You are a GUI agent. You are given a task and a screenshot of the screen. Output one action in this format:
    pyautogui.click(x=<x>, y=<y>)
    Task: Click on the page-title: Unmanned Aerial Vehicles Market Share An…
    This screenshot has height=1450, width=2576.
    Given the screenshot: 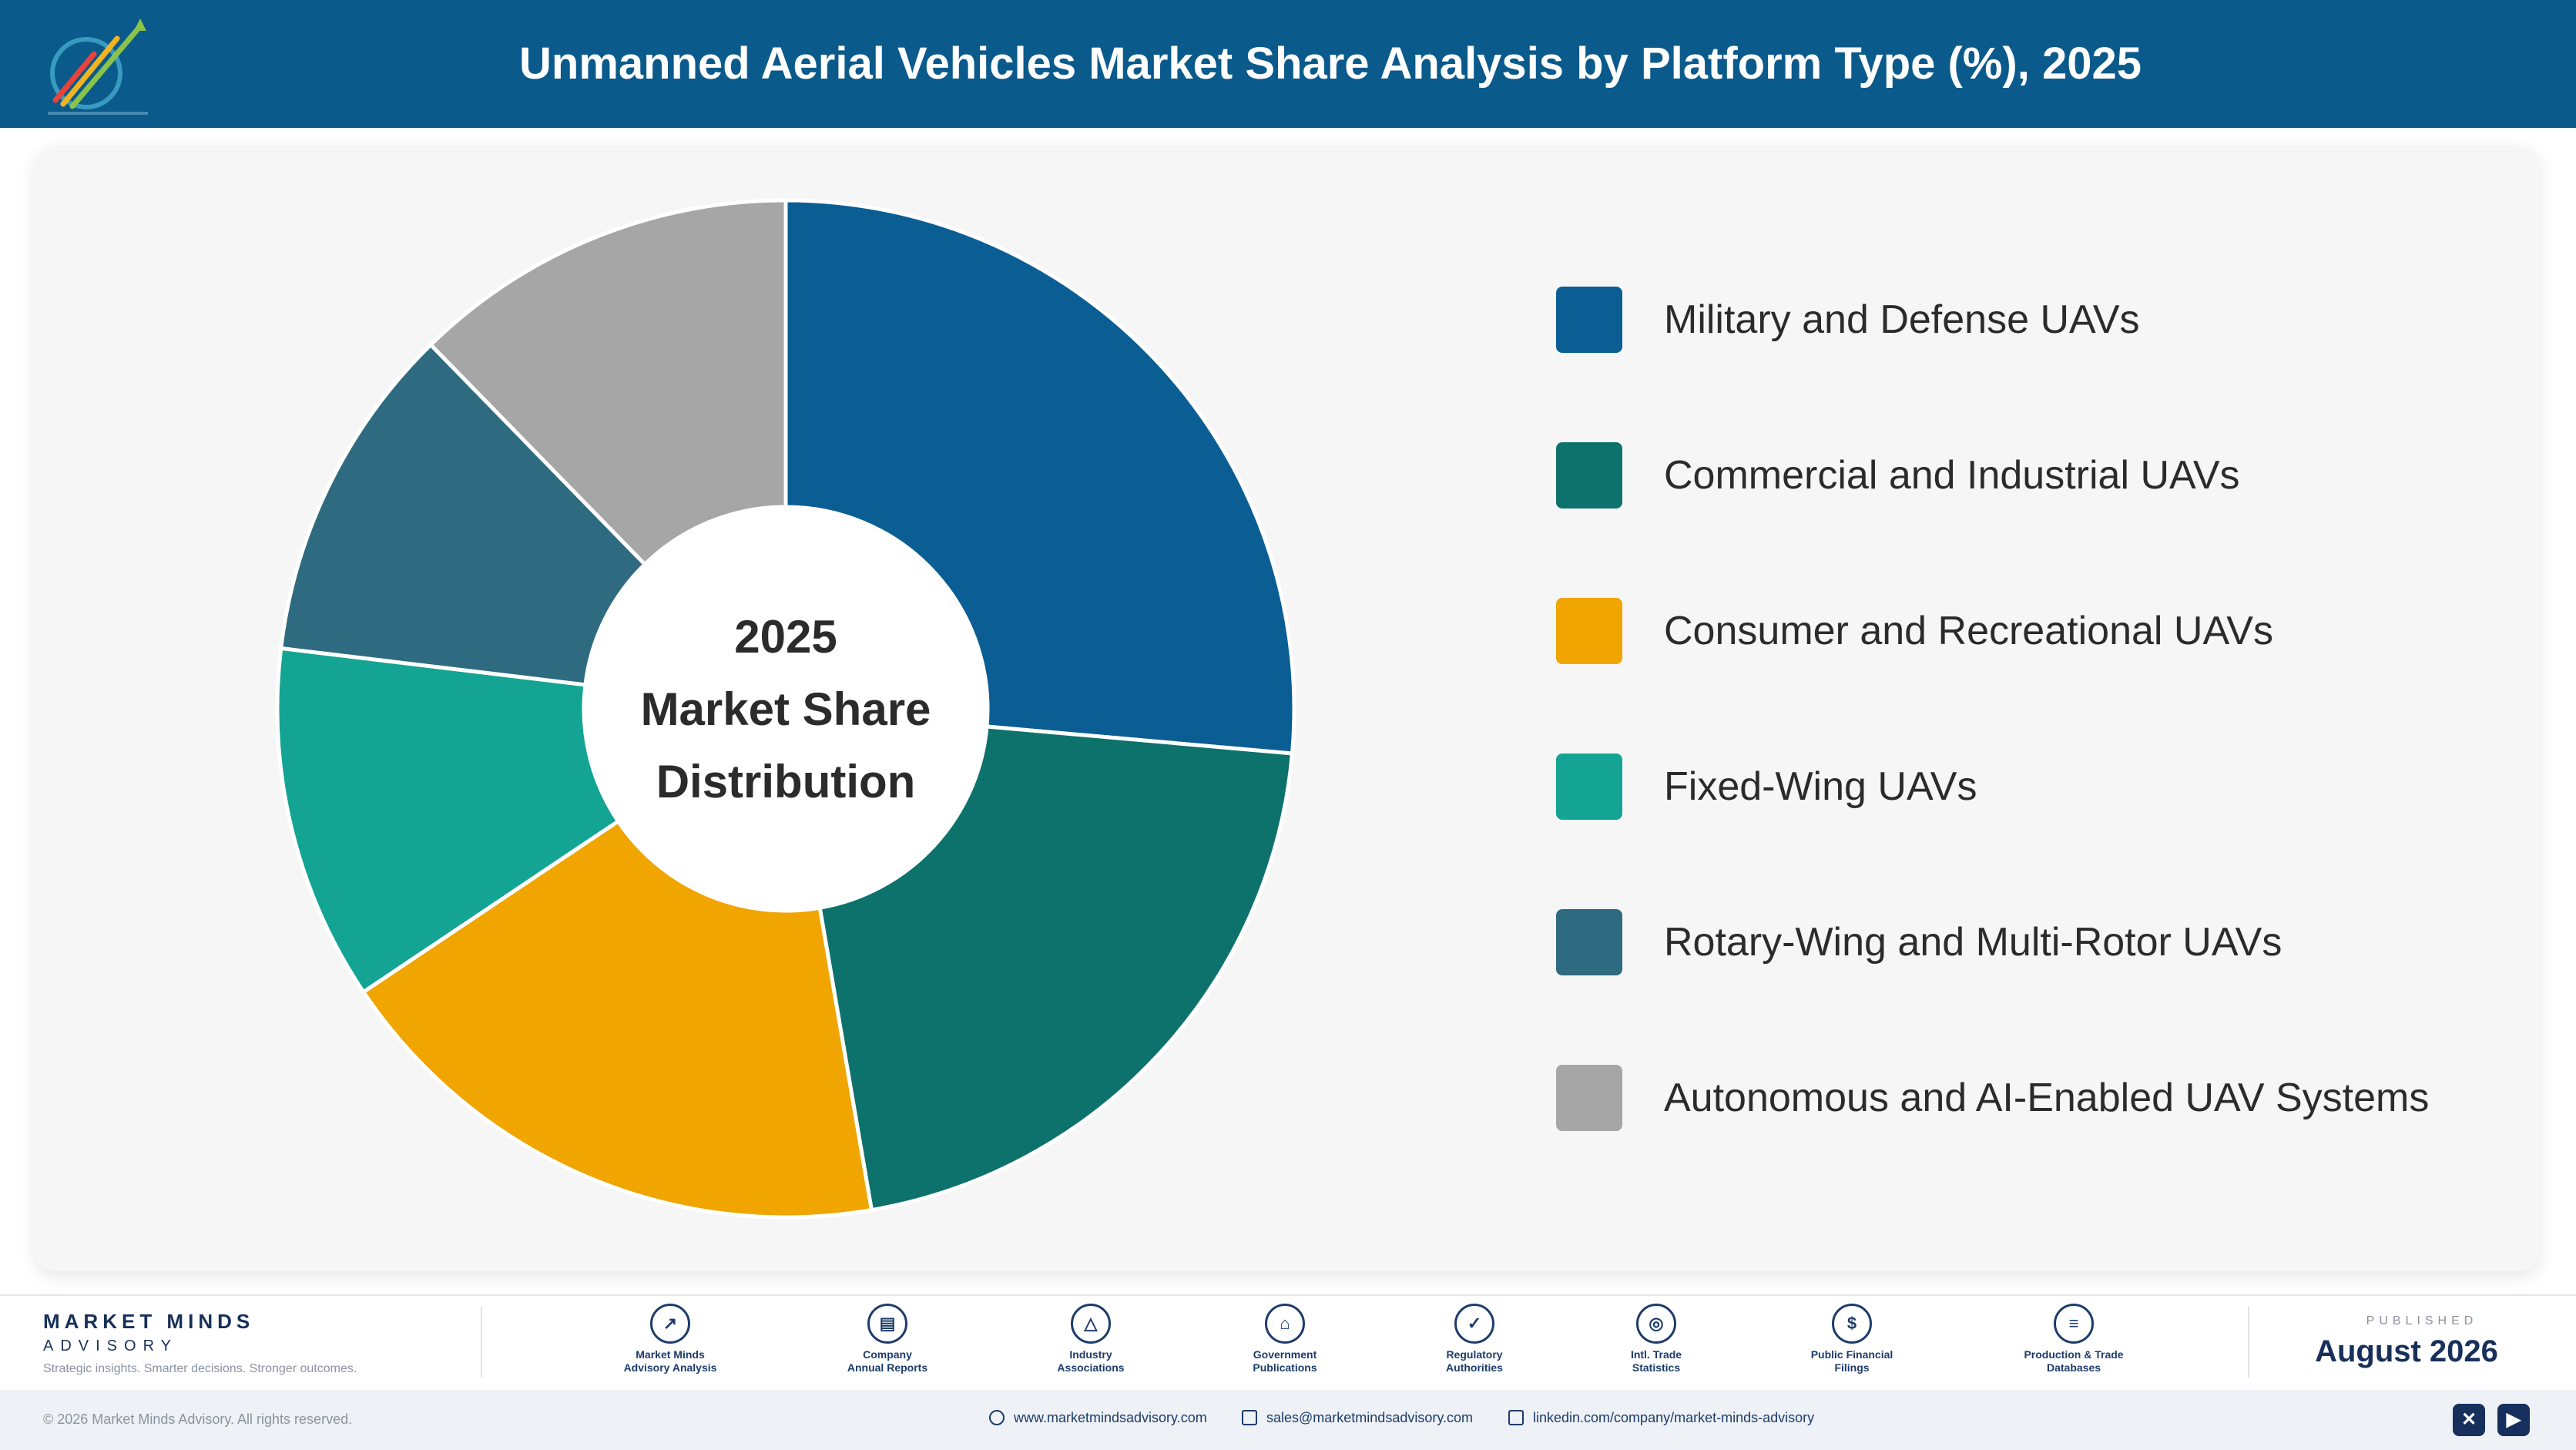 What is the action you would take?
    pyautogui.click(x=1330, y=64)
    